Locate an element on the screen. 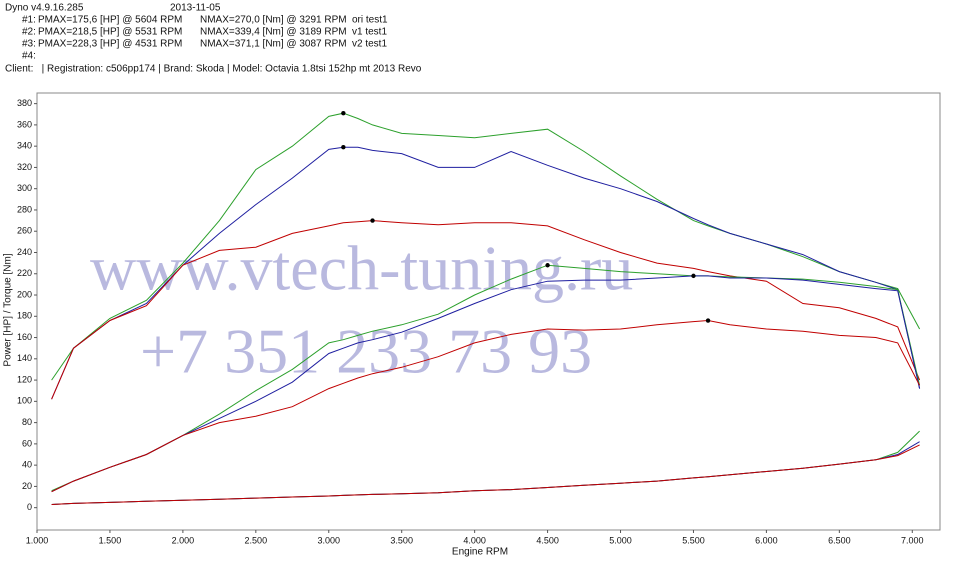 The height and width of the screenshot is (569, 960). x-tick-label: 3.000 is located at coordinates (328, 540).